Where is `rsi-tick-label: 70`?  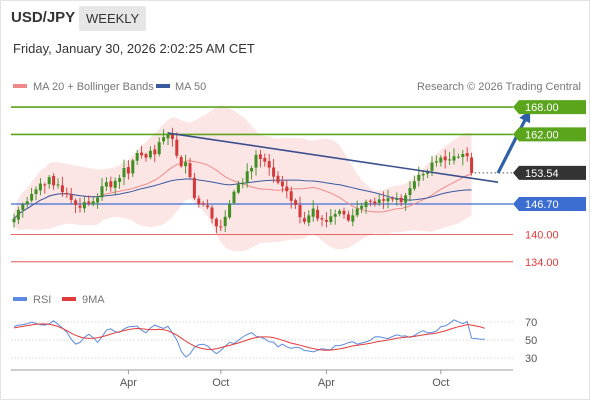 rsi-tick-label: 70 is located at coordinates (531, 323).